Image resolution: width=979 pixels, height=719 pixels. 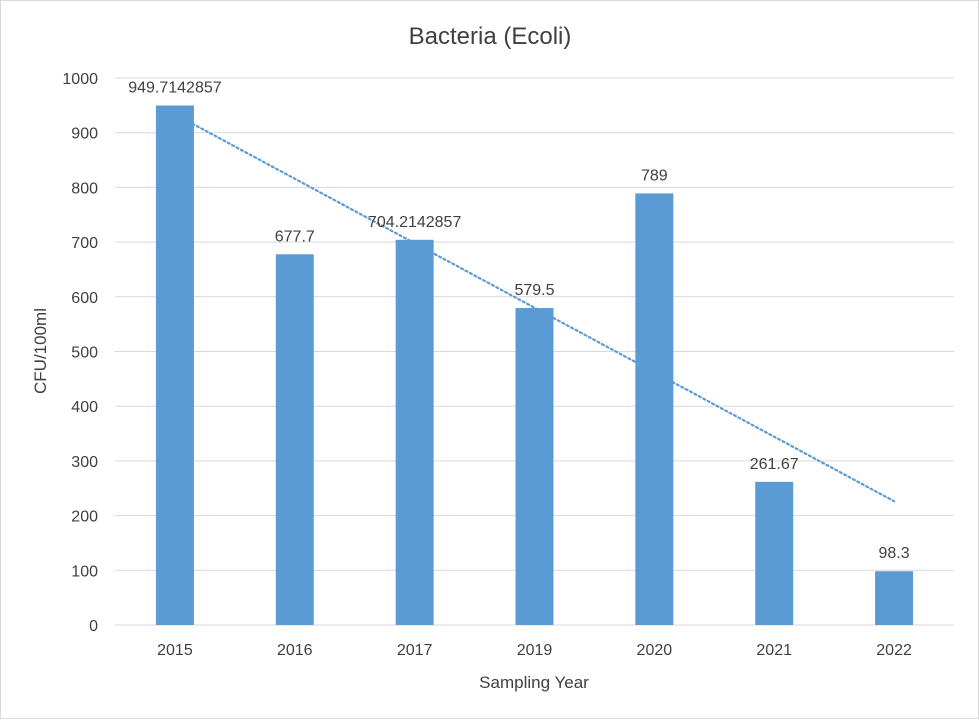 I want to click on data-label: 677.7, so click(x=295, y=236).